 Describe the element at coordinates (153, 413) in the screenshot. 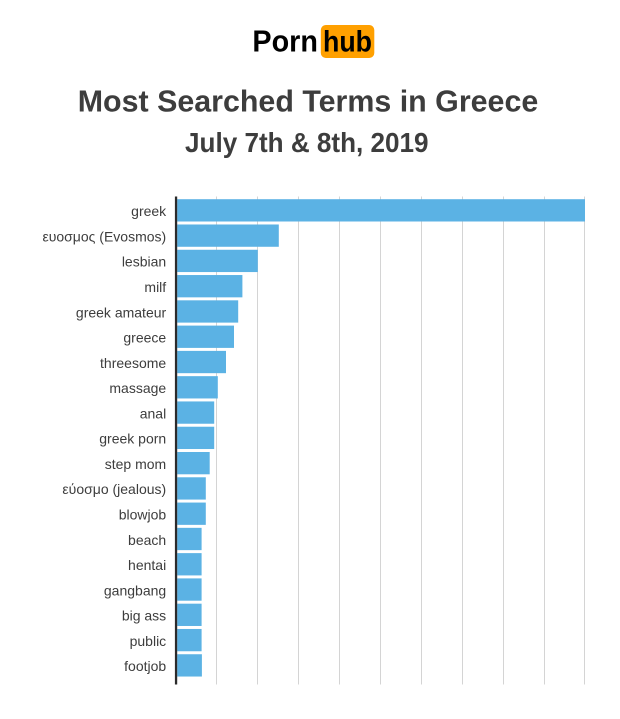

I see `svg-text: anal` at that location.